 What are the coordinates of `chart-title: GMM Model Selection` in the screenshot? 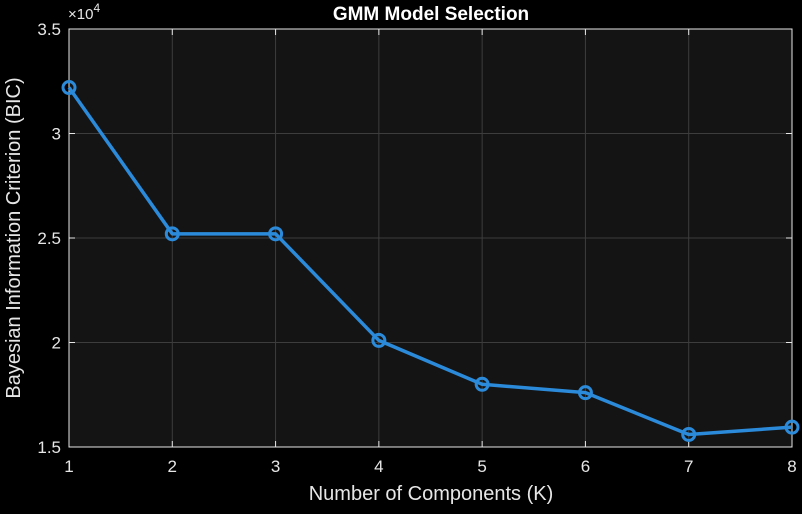 It's located at (431, 14).